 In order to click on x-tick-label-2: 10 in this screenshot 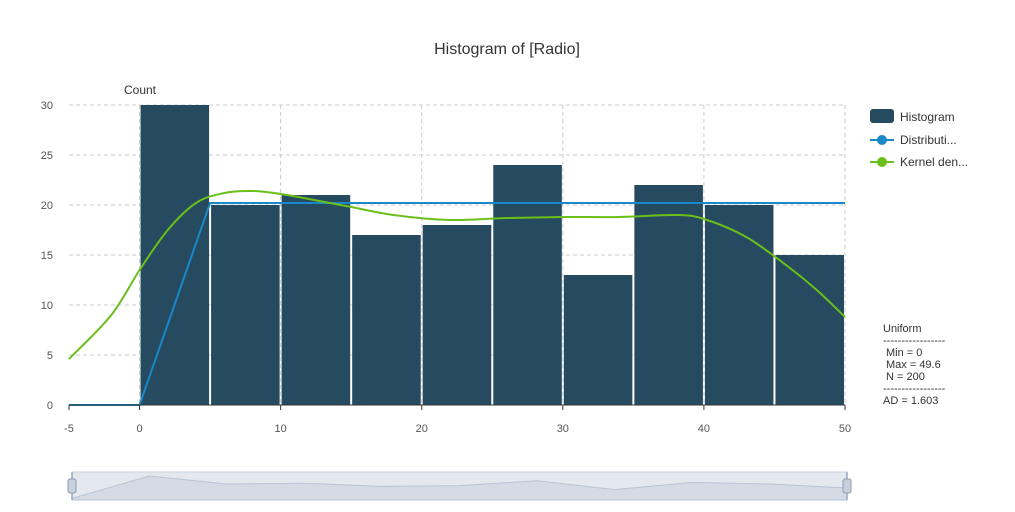, I will do `click(281, 429)`.